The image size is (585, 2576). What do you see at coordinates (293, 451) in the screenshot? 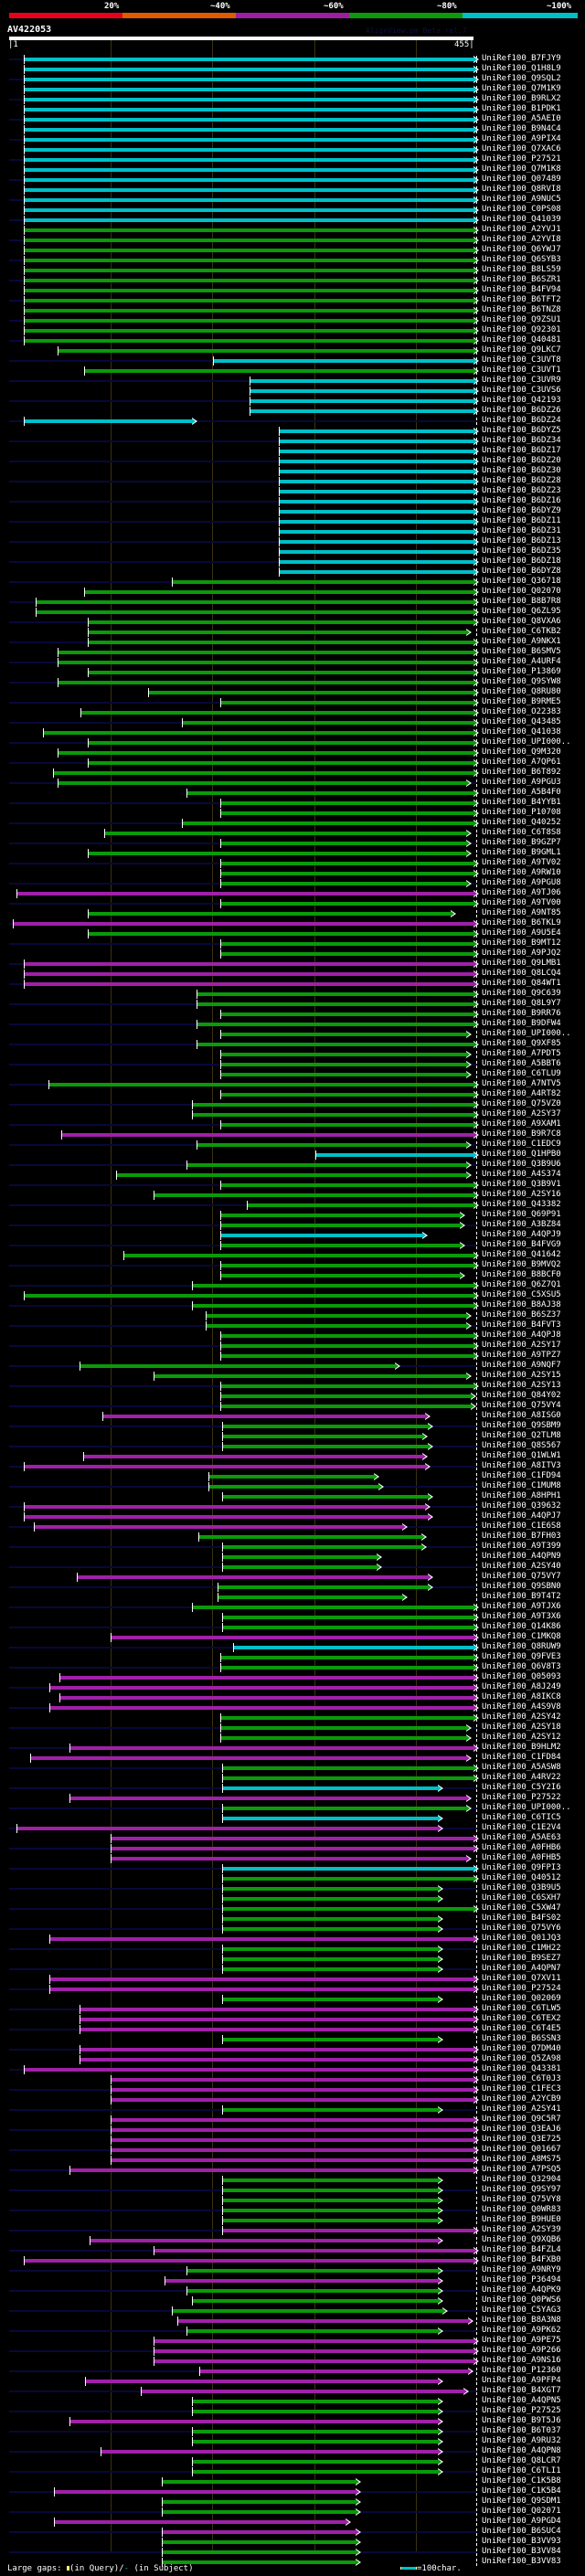
I see `hit-row: UniRef100_B6DZ17` at bounding box center [293, 451].